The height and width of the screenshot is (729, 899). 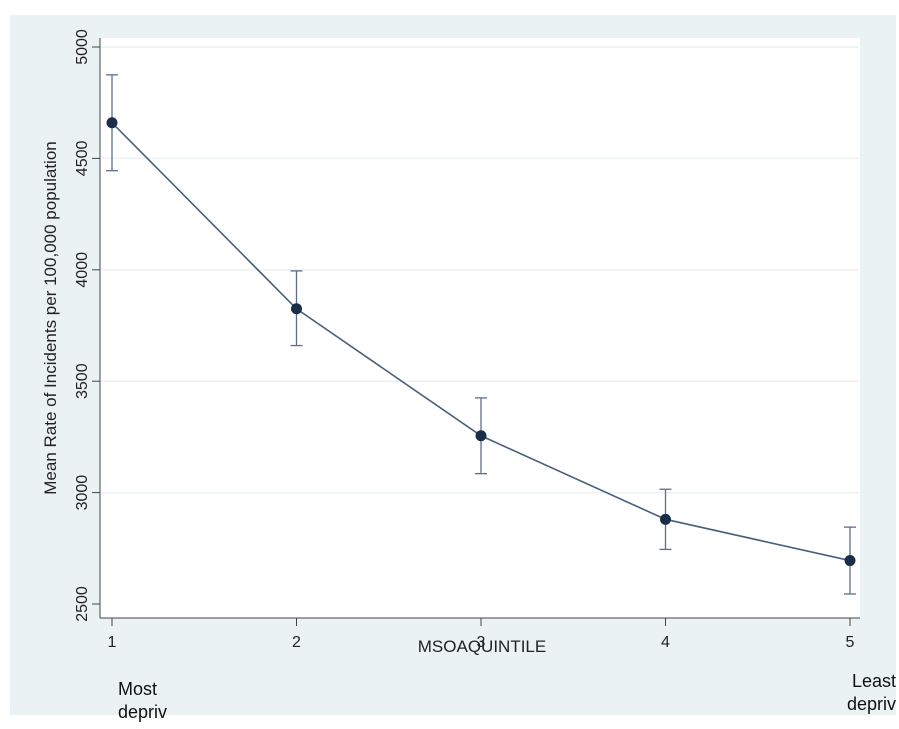 What do you see at coordinates (871, 693) in the screenshot?
I see `annotation-right: Least depriv` at bounding box center [871, 693].